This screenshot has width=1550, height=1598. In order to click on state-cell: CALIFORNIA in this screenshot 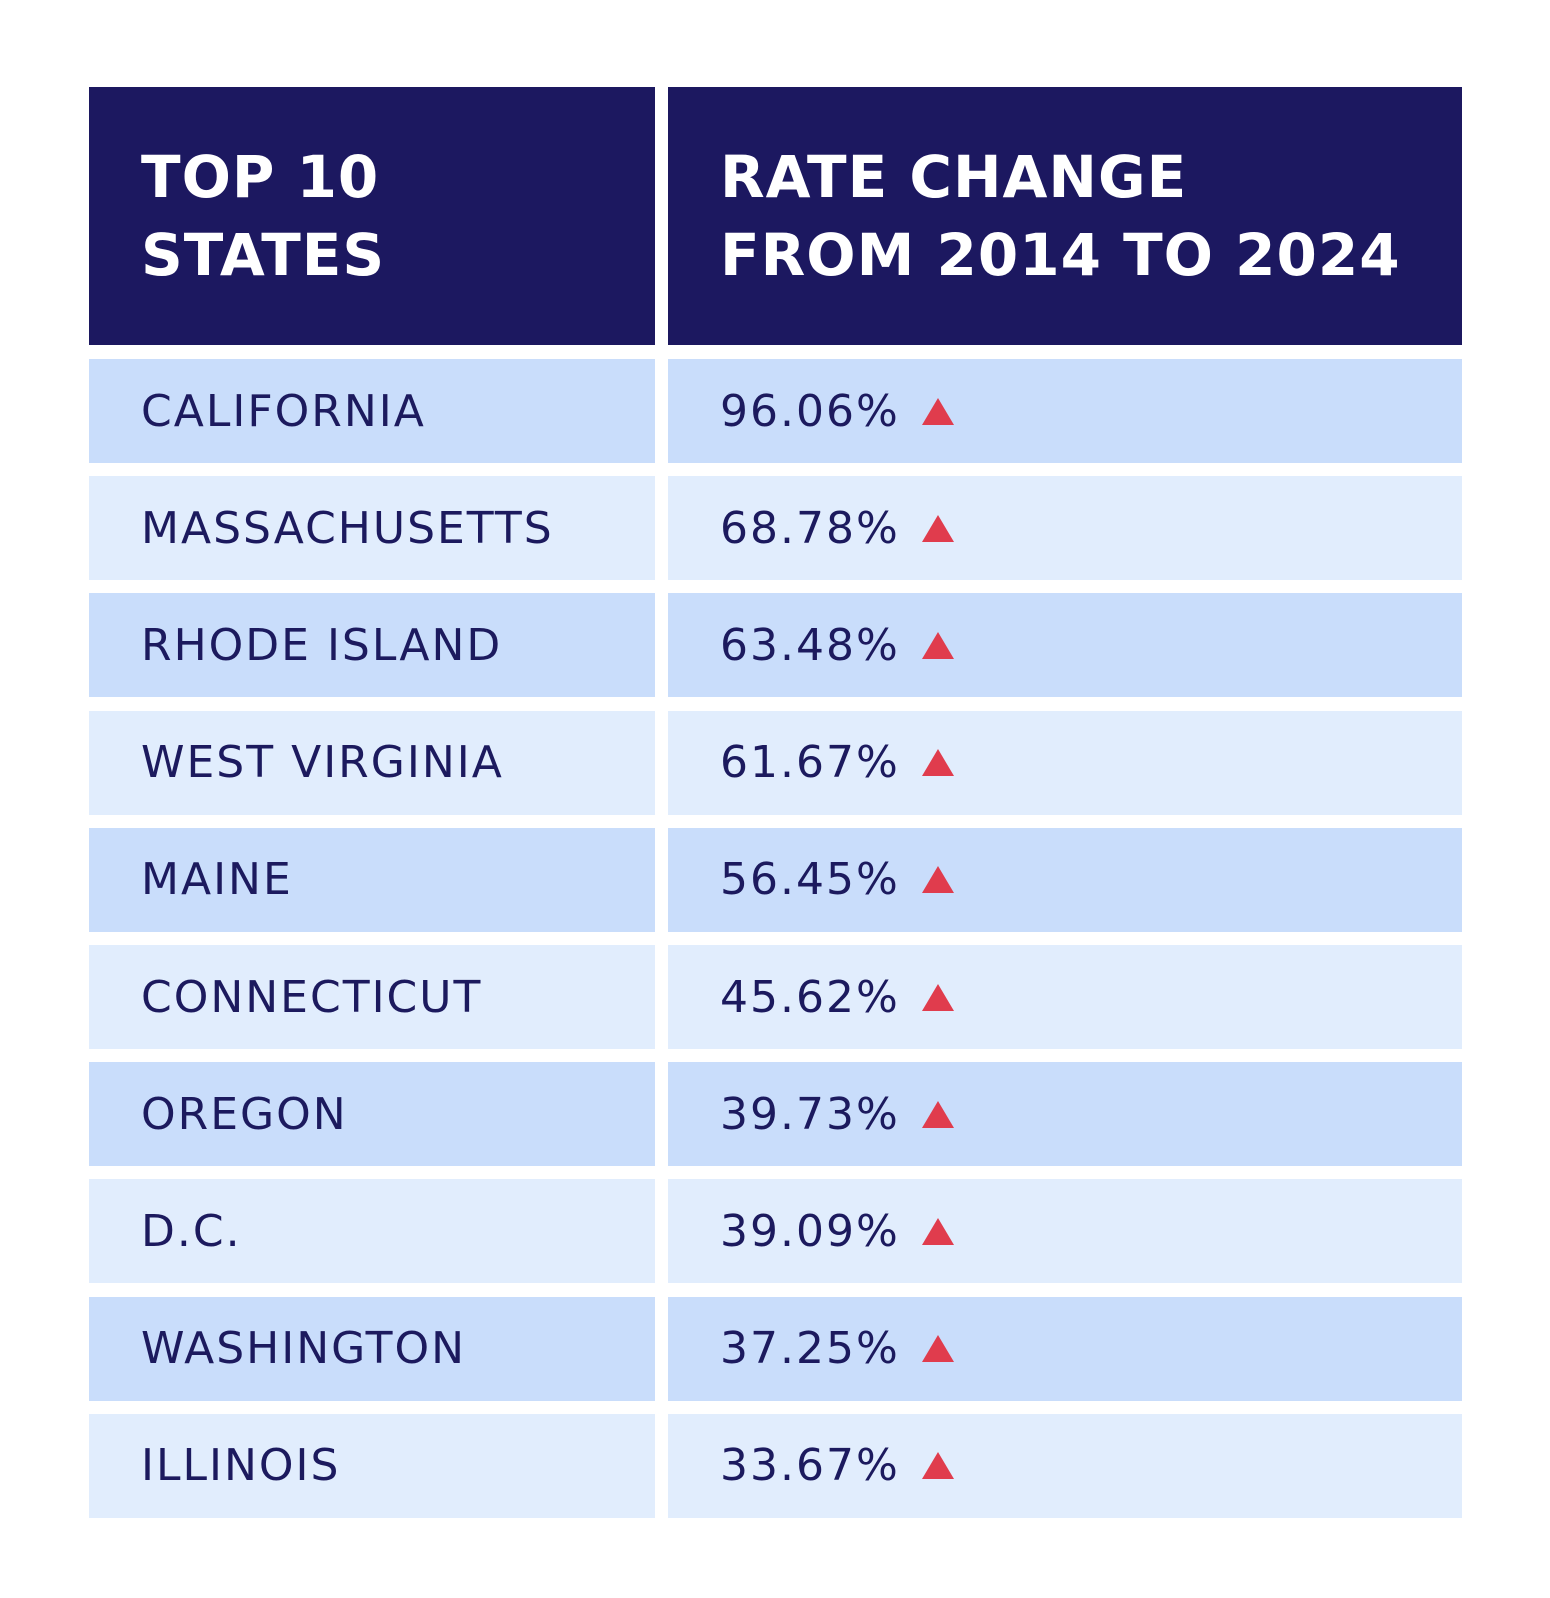, I will do `click(372, 411)`.